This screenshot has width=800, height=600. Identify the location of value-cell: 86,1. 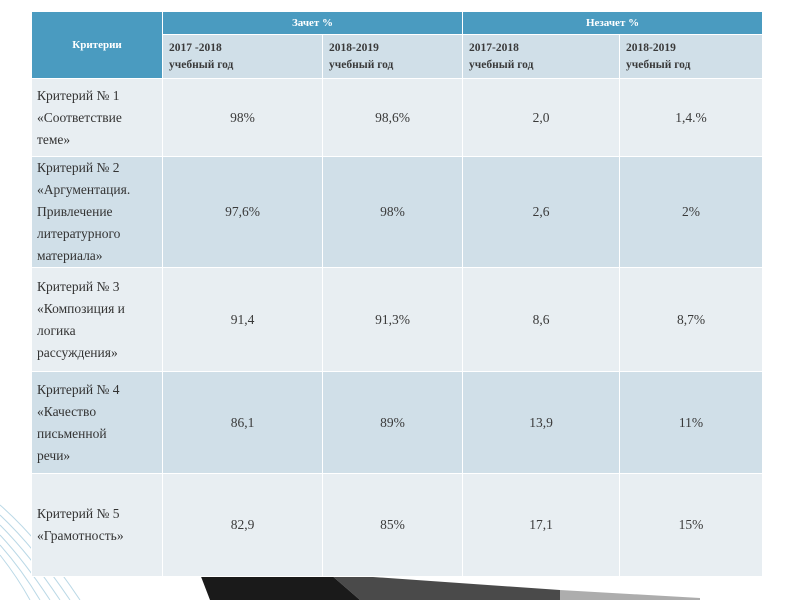
(242, 422).